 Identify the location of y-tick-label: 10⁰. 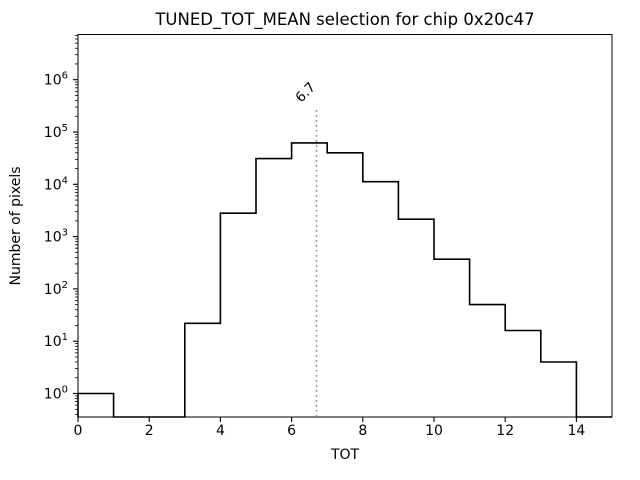
(56, 394).